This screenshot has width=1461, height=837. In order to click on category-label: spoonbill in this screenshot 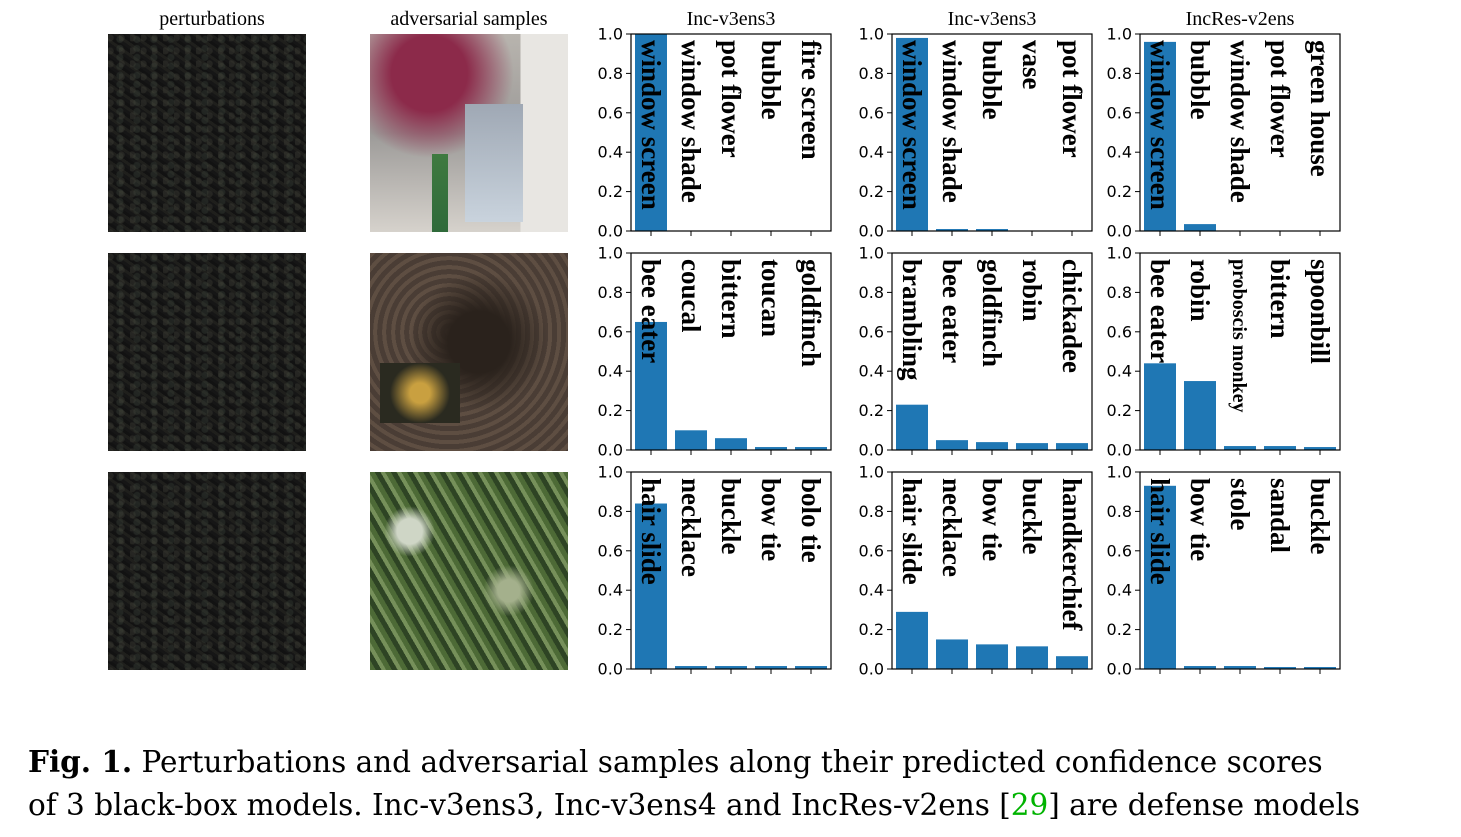, I will do `click(1320, 312)`.